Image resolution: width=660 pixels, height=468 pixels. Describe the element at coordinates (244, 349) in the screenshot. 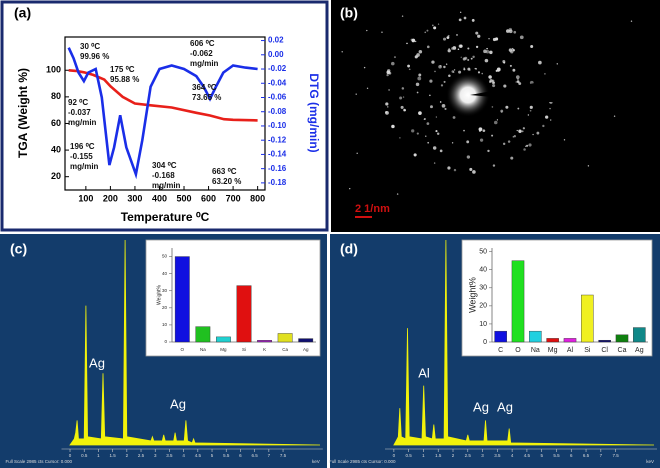

I see `x-tick-label: Si` at that location.